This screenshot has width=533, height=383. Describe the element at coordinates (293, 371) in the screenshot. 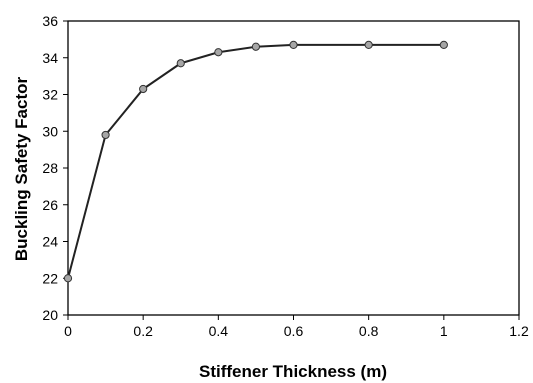

I see `x-axis-title: Stiffener Thickness (m)` at that location.